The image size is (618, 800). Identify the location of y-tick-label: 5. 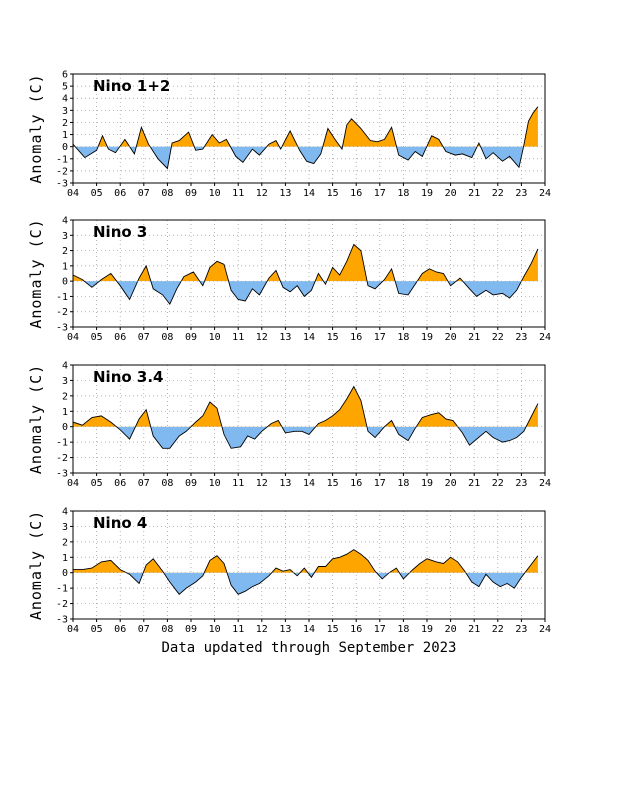
(65, 87).